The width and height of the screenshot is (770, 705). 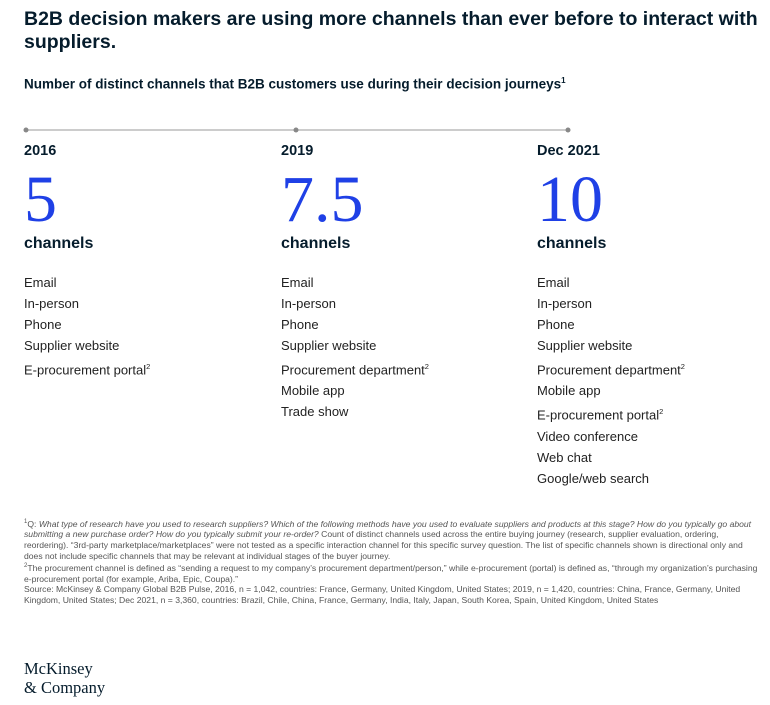 I want to click on timeline-dot-2021, so click(x=568, y=130).